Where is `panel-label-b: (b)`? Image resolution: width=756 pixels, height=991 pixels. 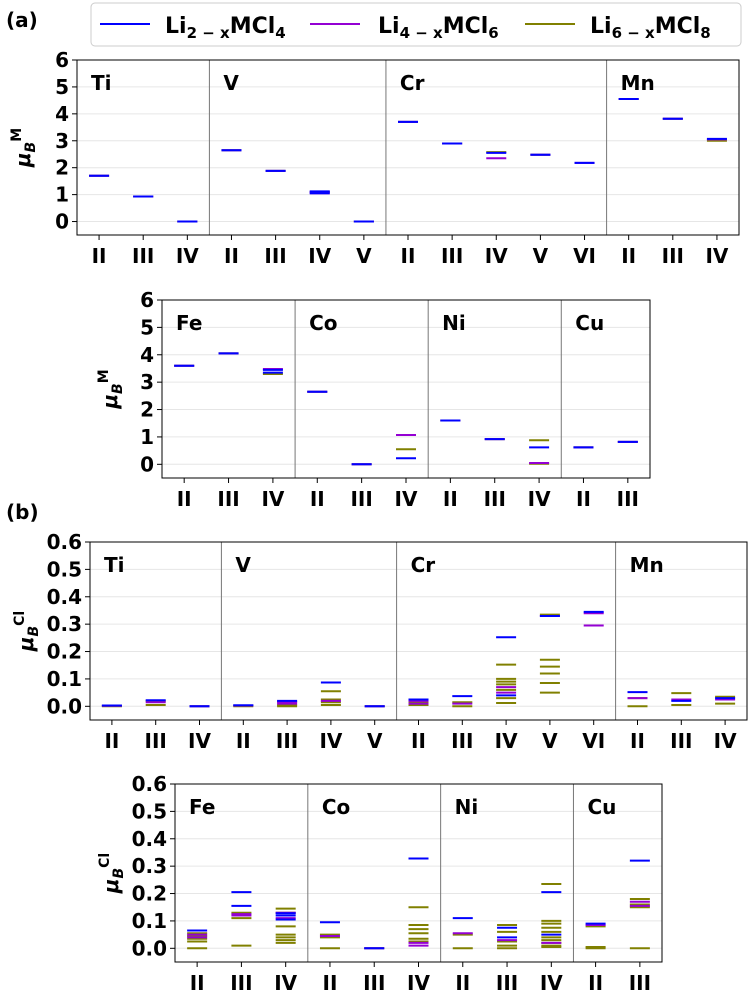
panel-label-b: (b) is located at coordinates (22, 512).